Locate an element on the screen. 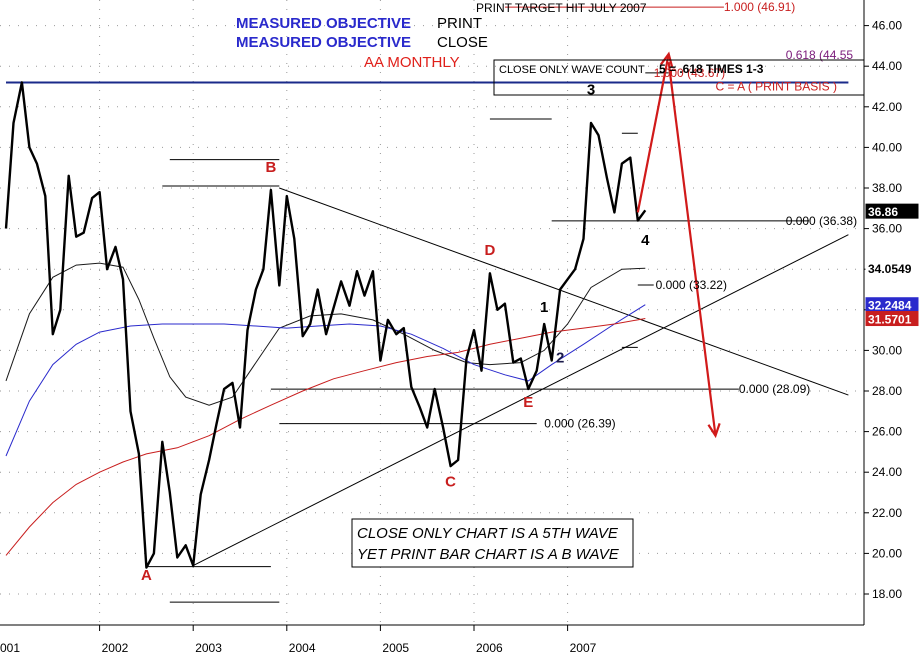 The height and width of the screenshot is (656, 920). level-label: 0.618 (44.55 is located at coordinates (820, 55).